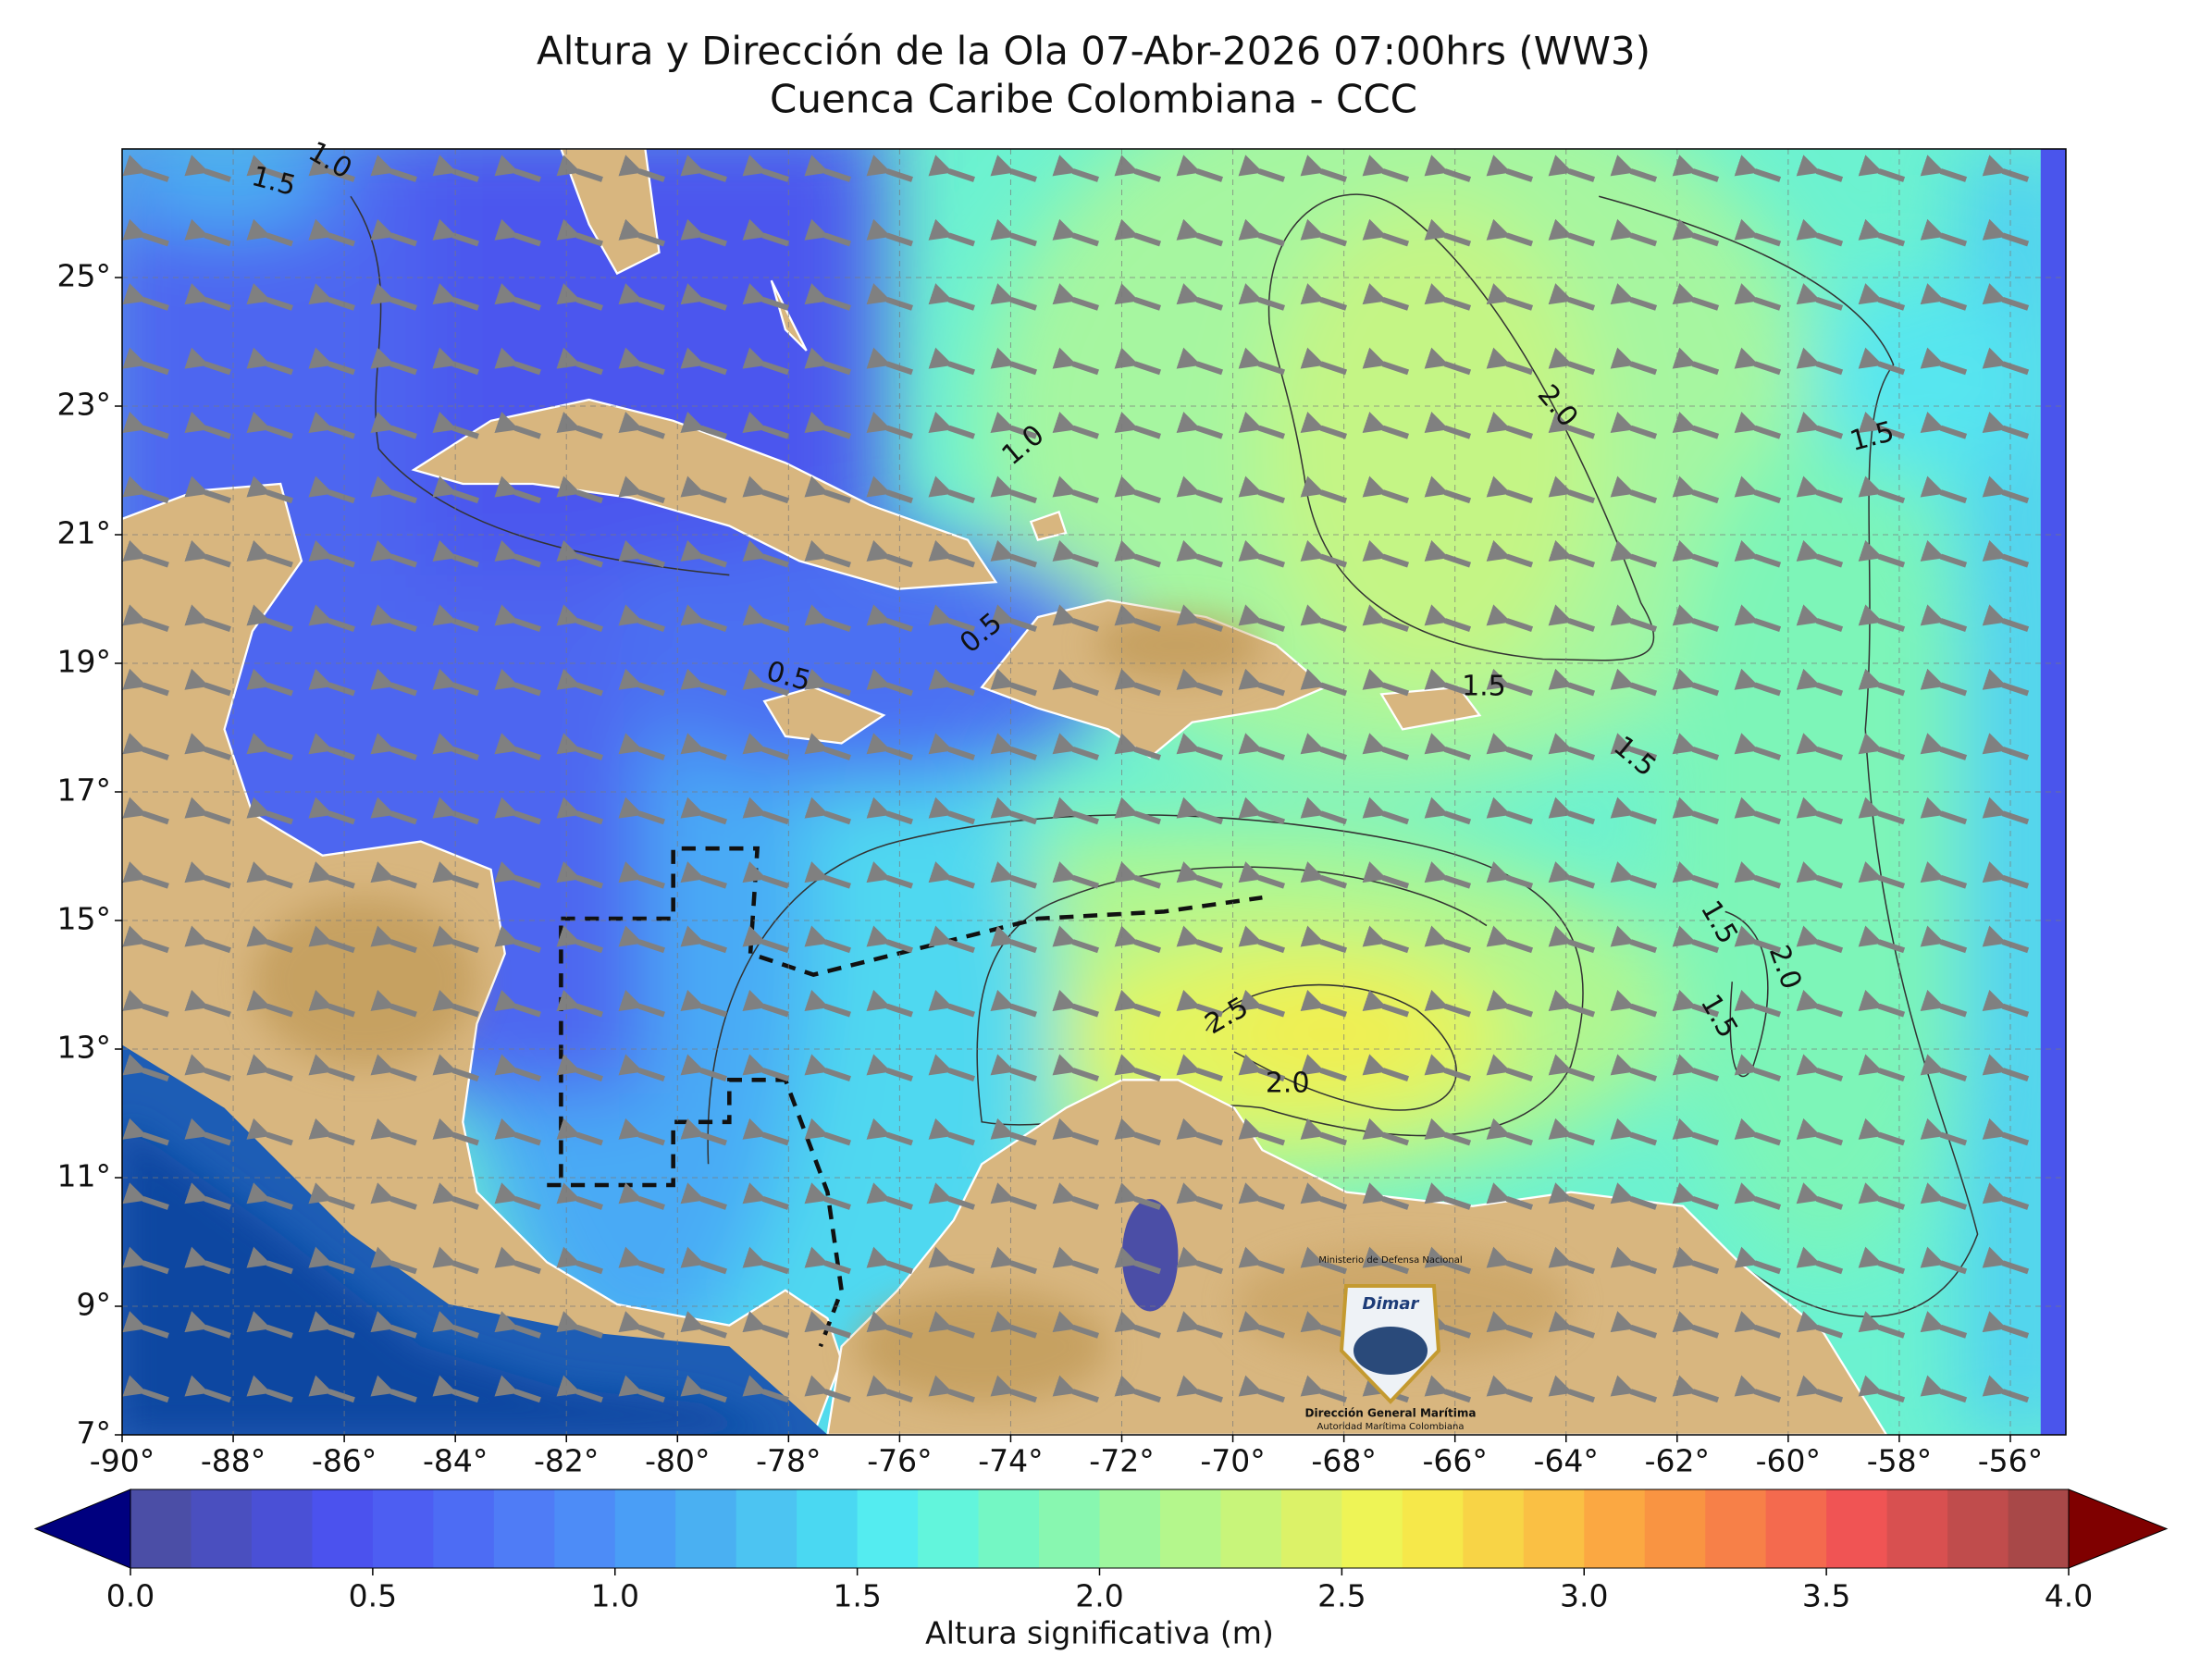  What do you see at coordinates (1454, 1461) in the screenshot?
I see `x-tick-label: -66°` at bounding box center [1454, 1461].